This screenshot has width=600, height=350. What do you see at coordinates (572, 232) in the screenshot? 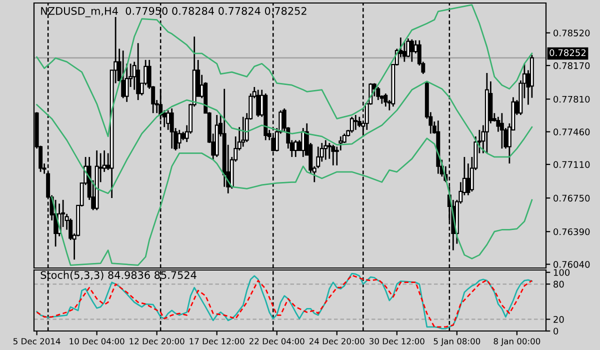
I see `y-tick-label: 0.76390` at bounding box center [572, 232].